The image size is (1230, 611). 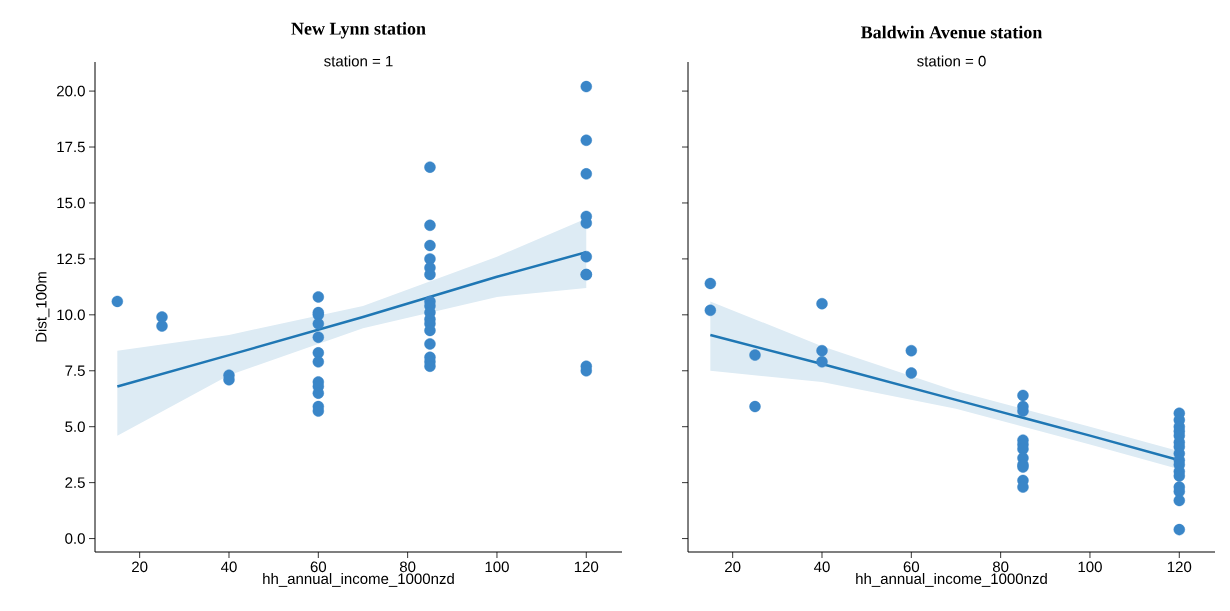 What do you see at coordinates (71, 259) in the screenshot?
I see `y-tick-label: 12.5` at bounding box center [71, 259].